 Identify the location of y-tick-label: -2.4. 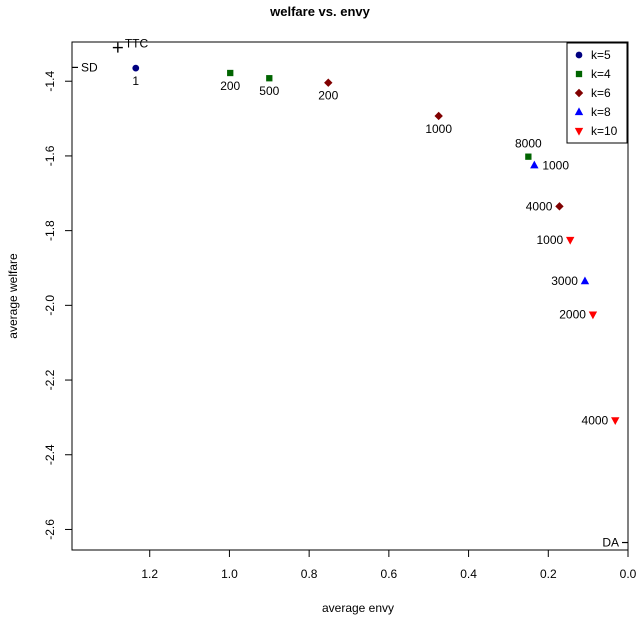
(50, 454).